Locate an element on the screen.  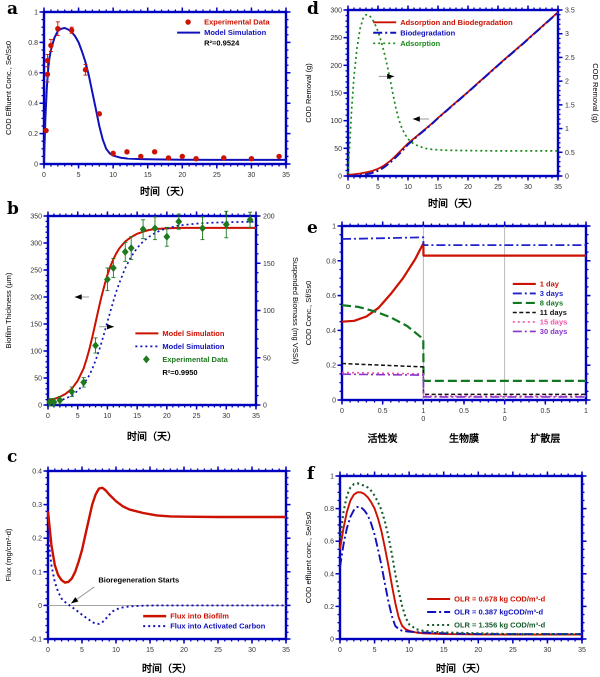
panel-c-letter: c is located at coordinates (12, 457).